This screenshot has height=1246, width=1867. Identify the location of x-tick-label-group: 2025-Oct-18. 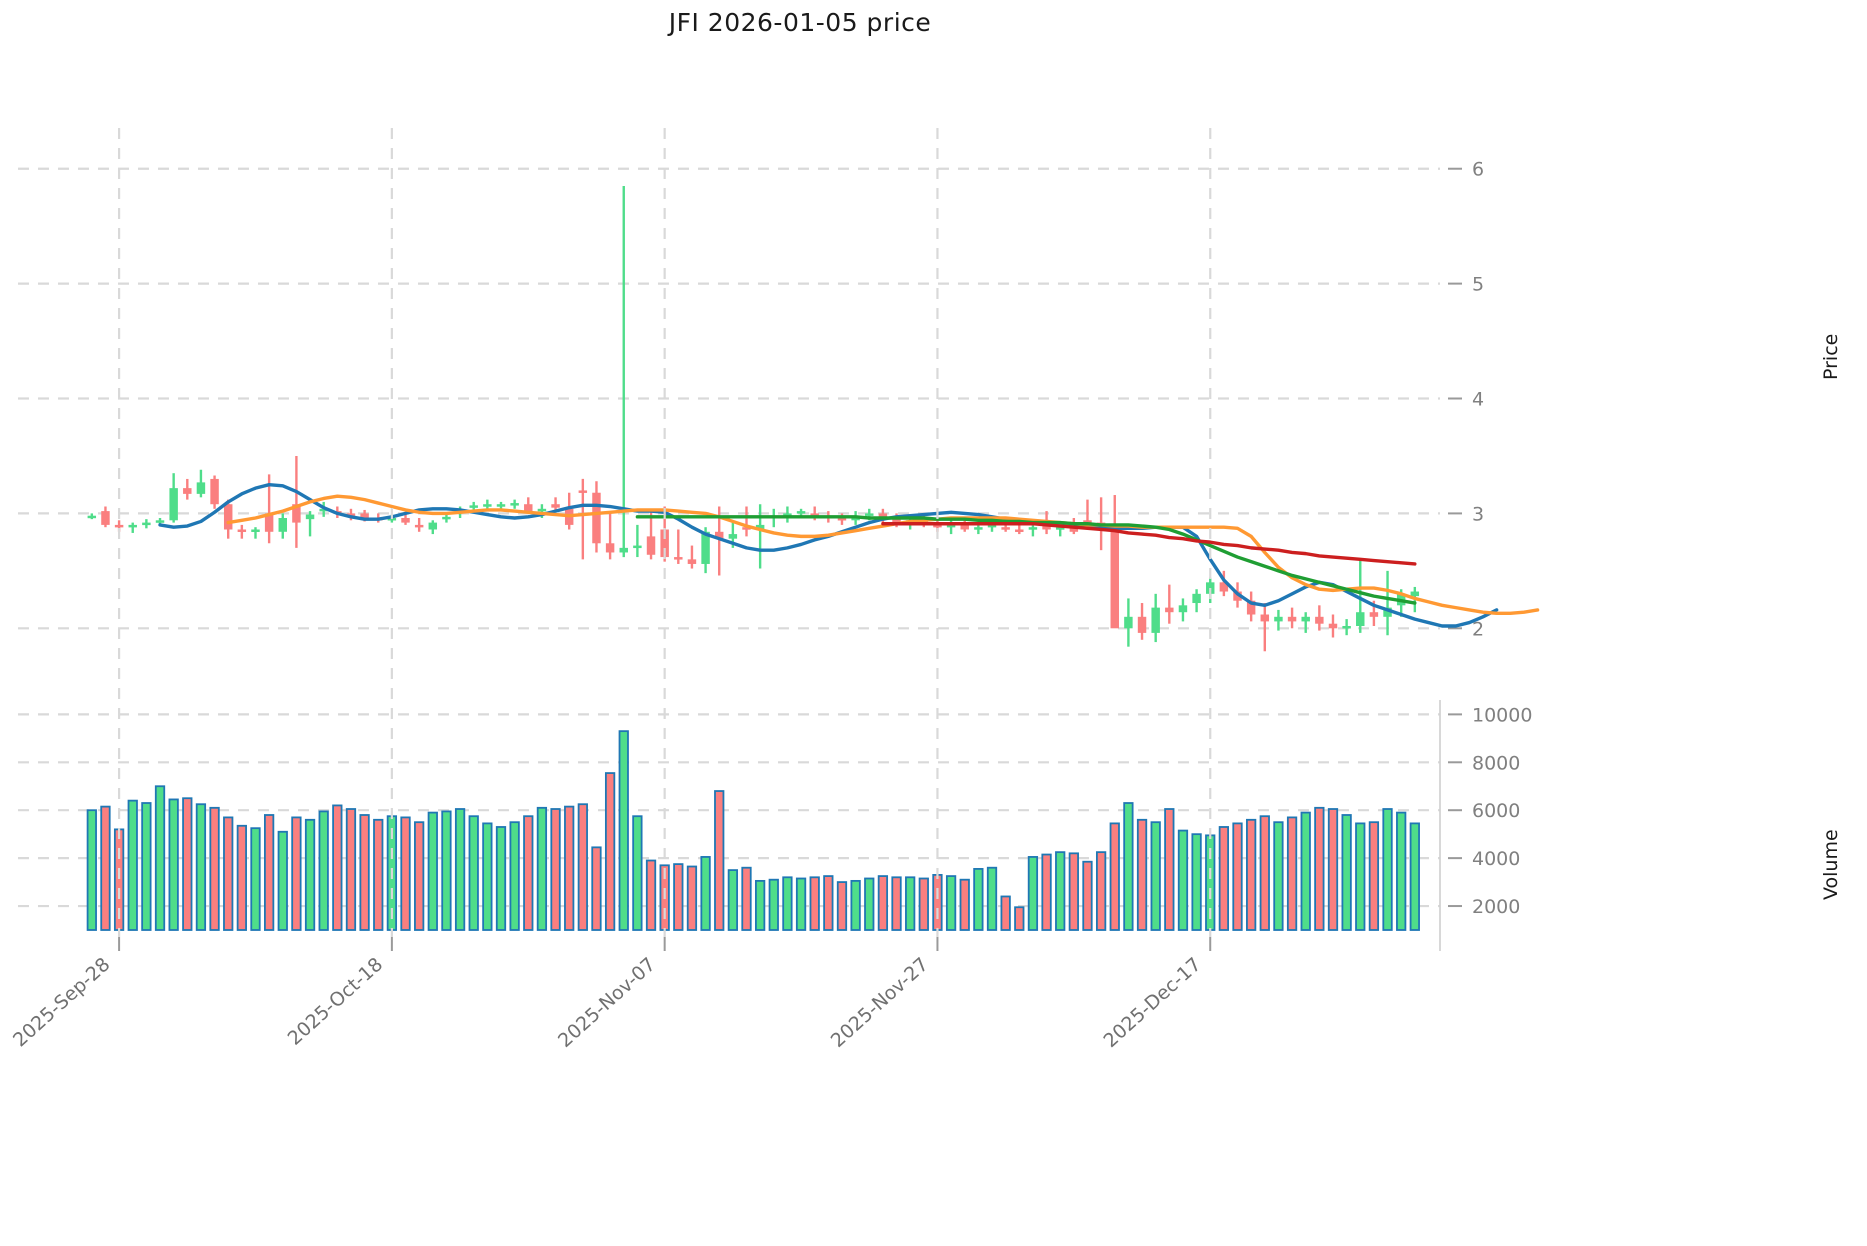
(336, 1001).